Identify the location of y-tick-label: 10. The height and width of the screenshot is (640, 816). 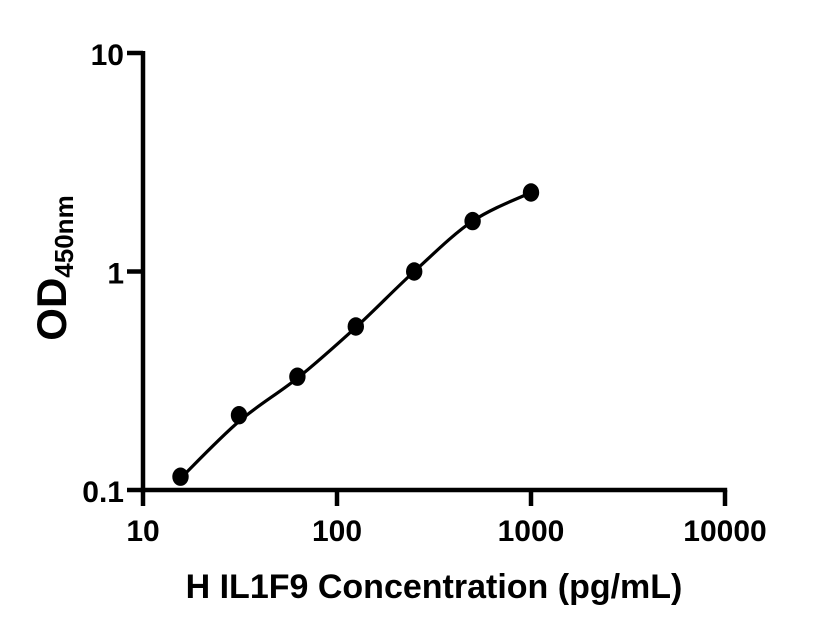
(107, 55).